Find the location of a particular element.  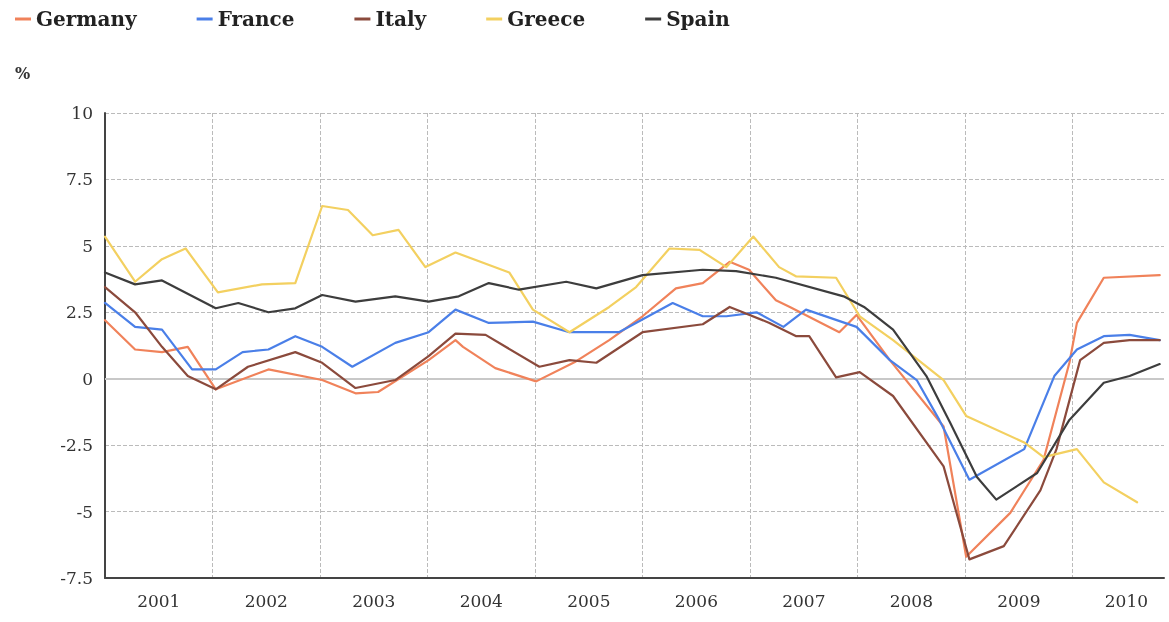

y-tick-label: -5 is located at coordinates (84, 511).